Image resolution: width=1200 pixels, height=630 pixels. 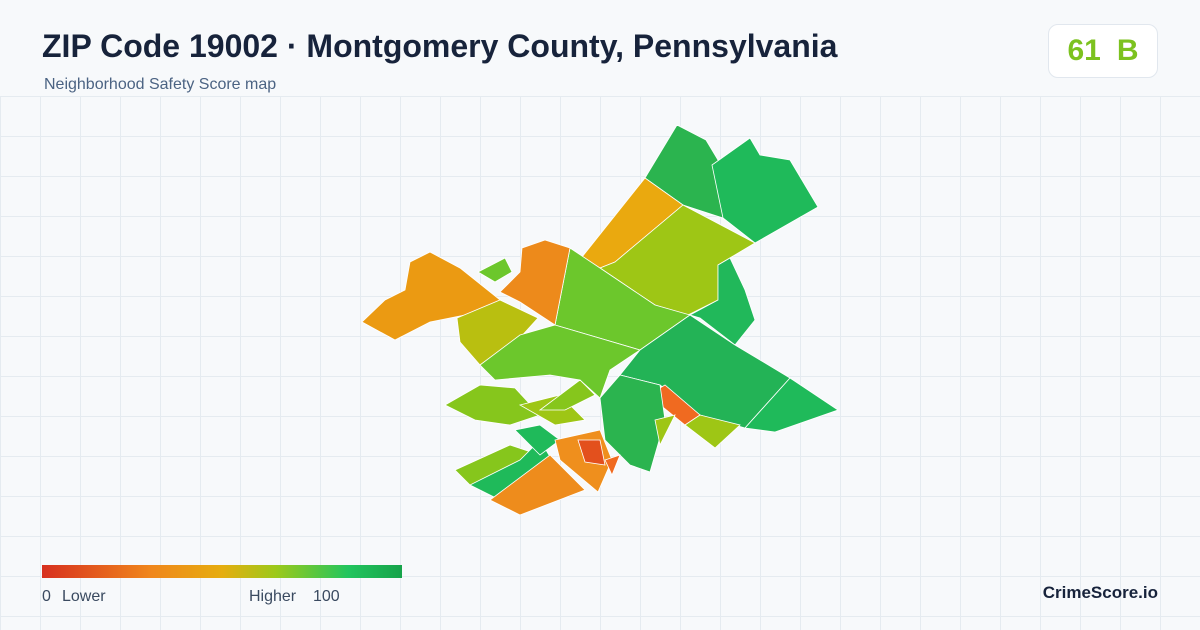 What do you see at coordinates (222, 571) in the screenshot?
I see `legend-gradient` at bounding box center [222, 571].